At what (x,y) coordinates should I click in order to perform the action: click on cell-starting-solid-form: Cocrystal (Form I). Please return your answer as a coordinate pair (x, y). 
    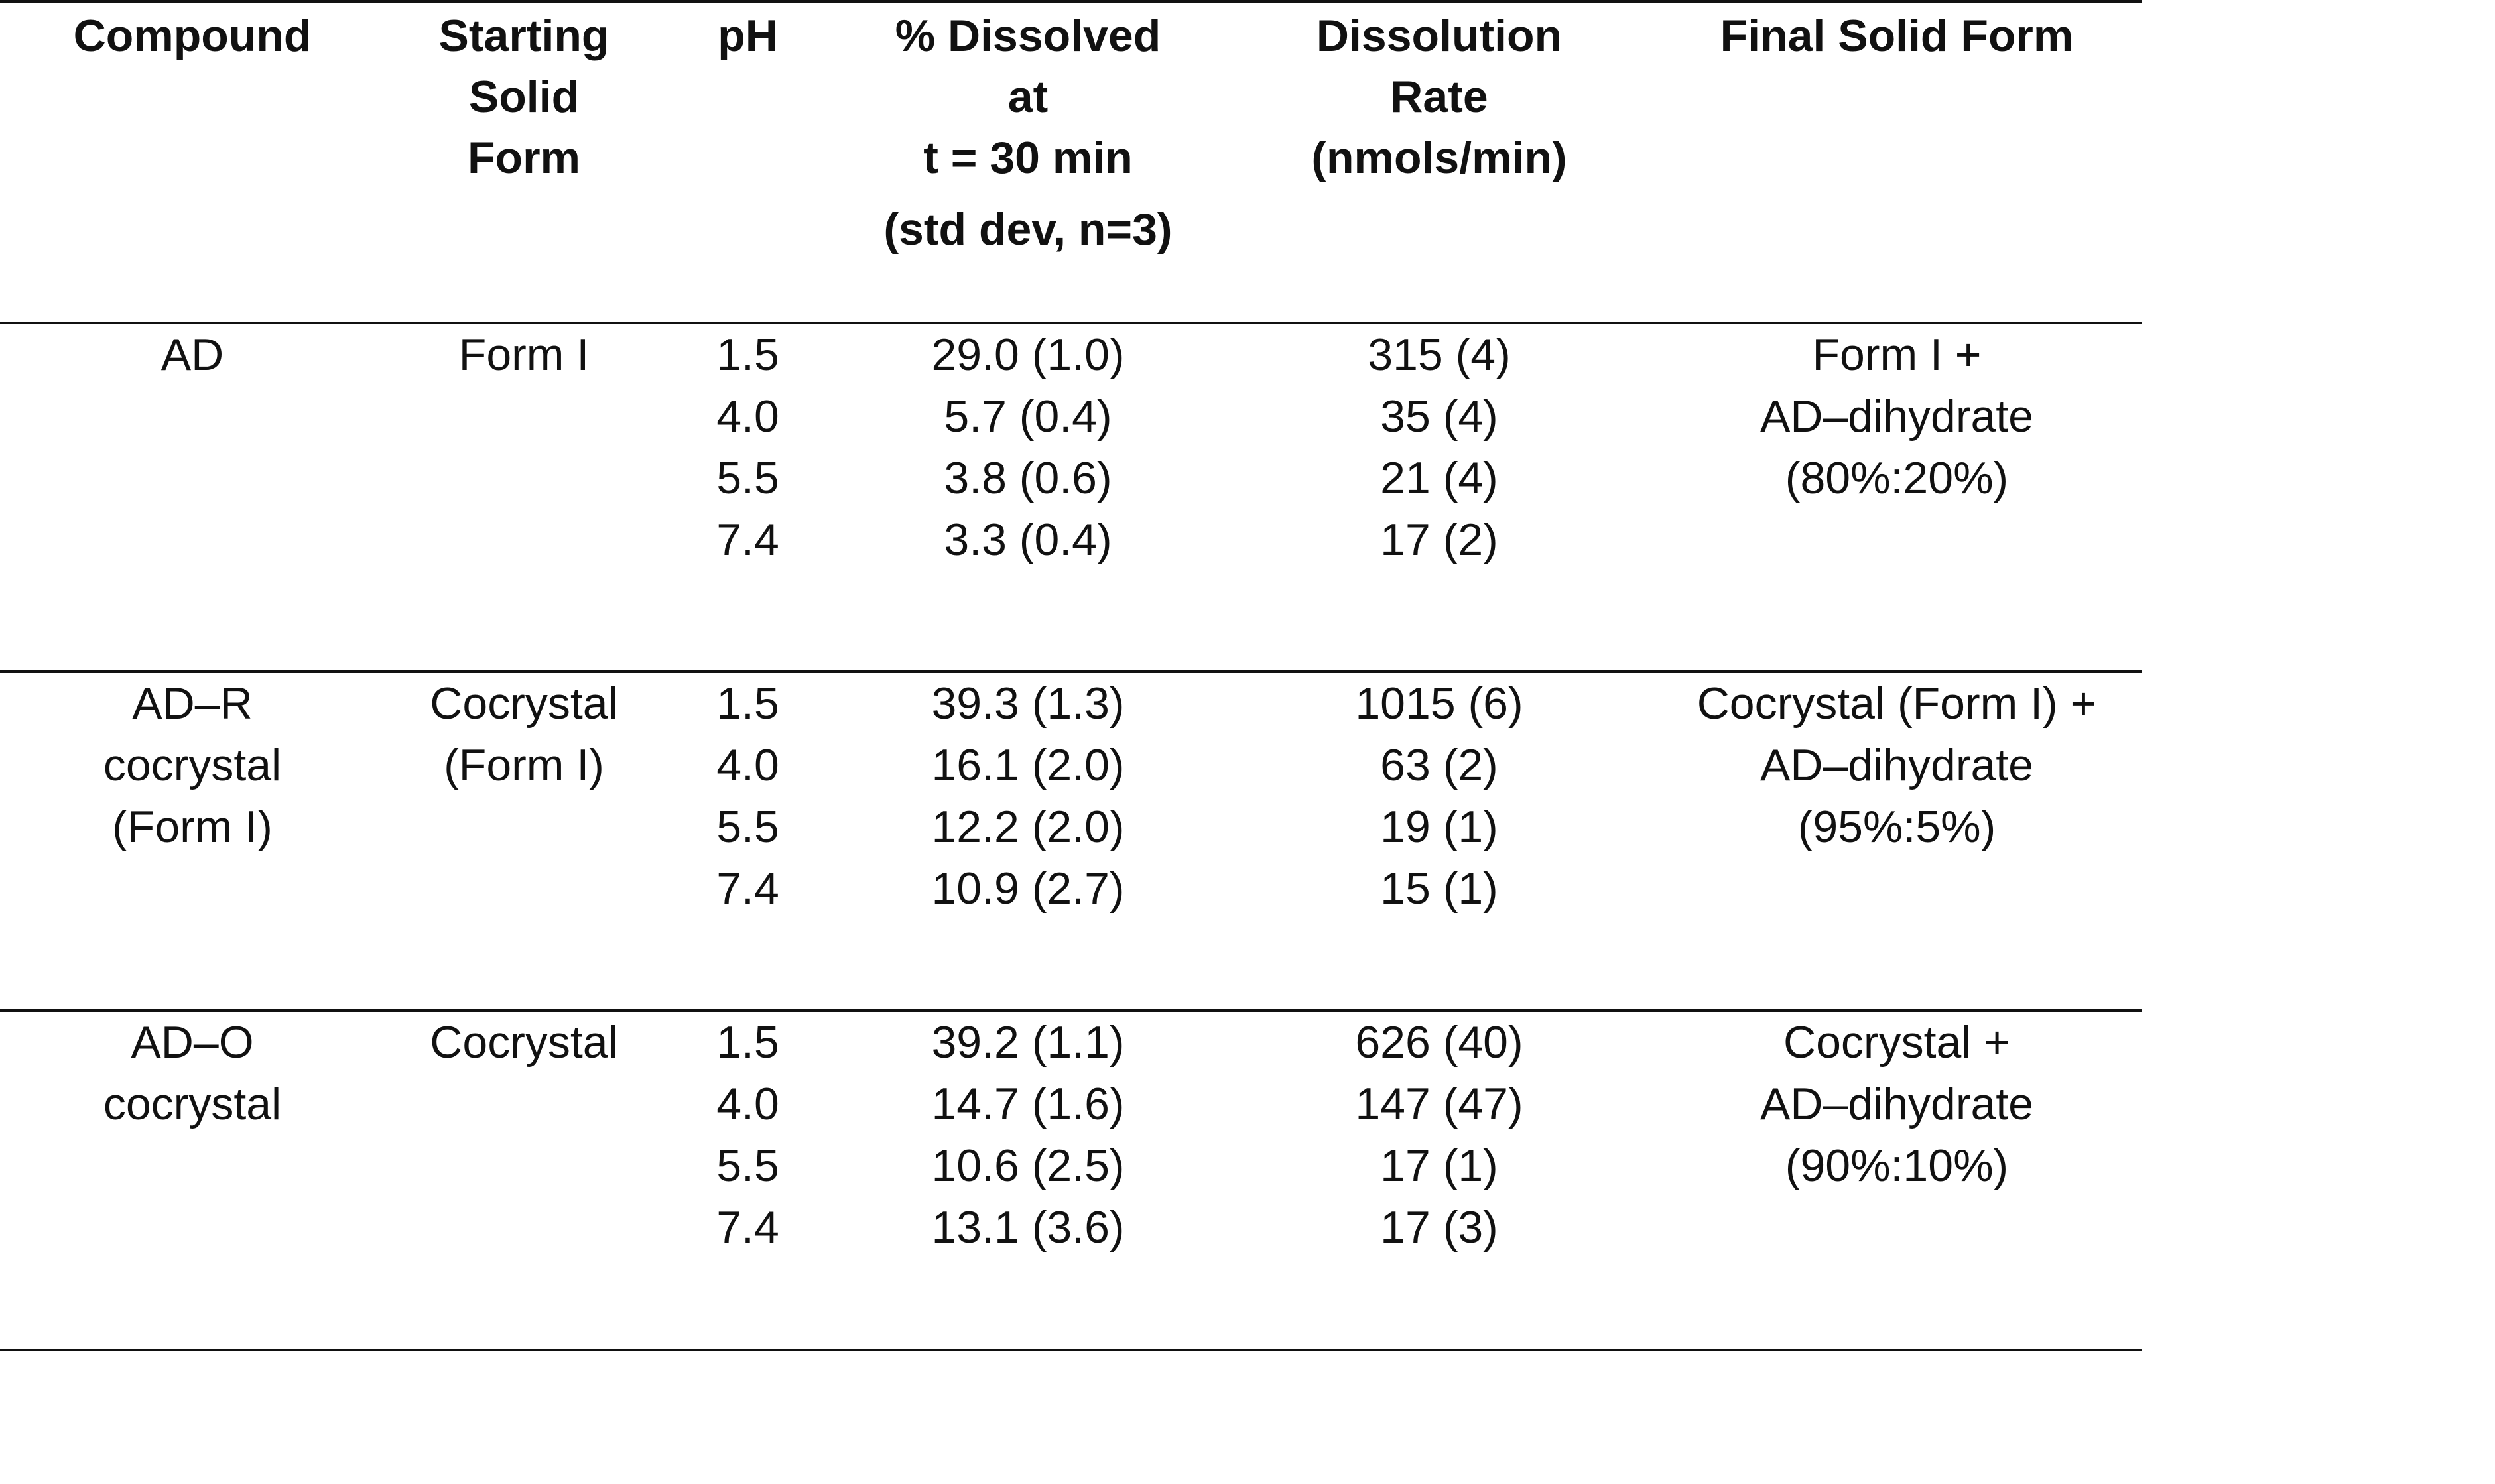
    Looking at the image, I should click on (524, 734).